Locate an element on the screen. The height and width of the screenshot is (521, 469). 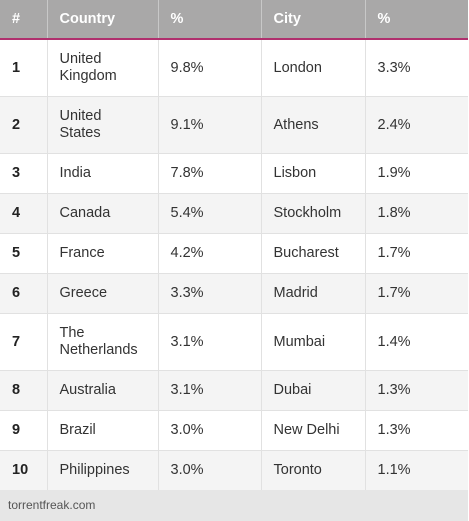
rank-cell: 7 is located at coordinates (24, 342).